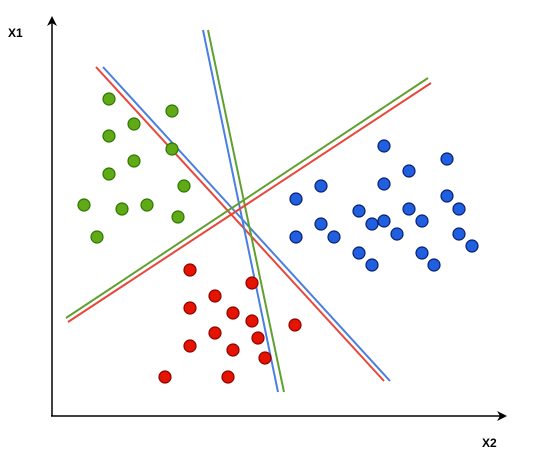 Image resolution: width=534 pixels, height=455 pixels. What do you see at coordinates (240, 211) in the screenshot?
I see `blue-steep` at bounding box center [240, 211].